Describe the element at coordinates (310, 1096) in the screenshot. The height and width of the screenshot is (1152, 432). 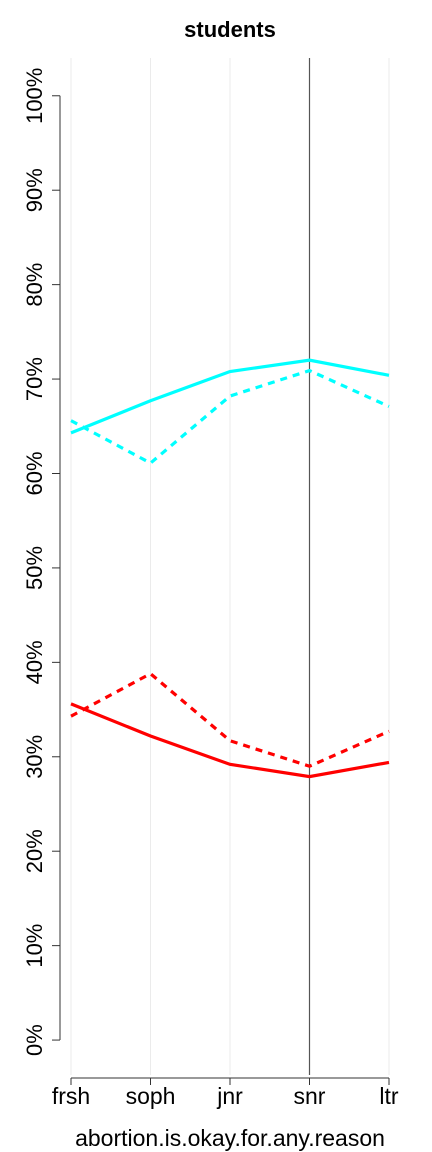
I see `x-tick-label: snr` at that location.